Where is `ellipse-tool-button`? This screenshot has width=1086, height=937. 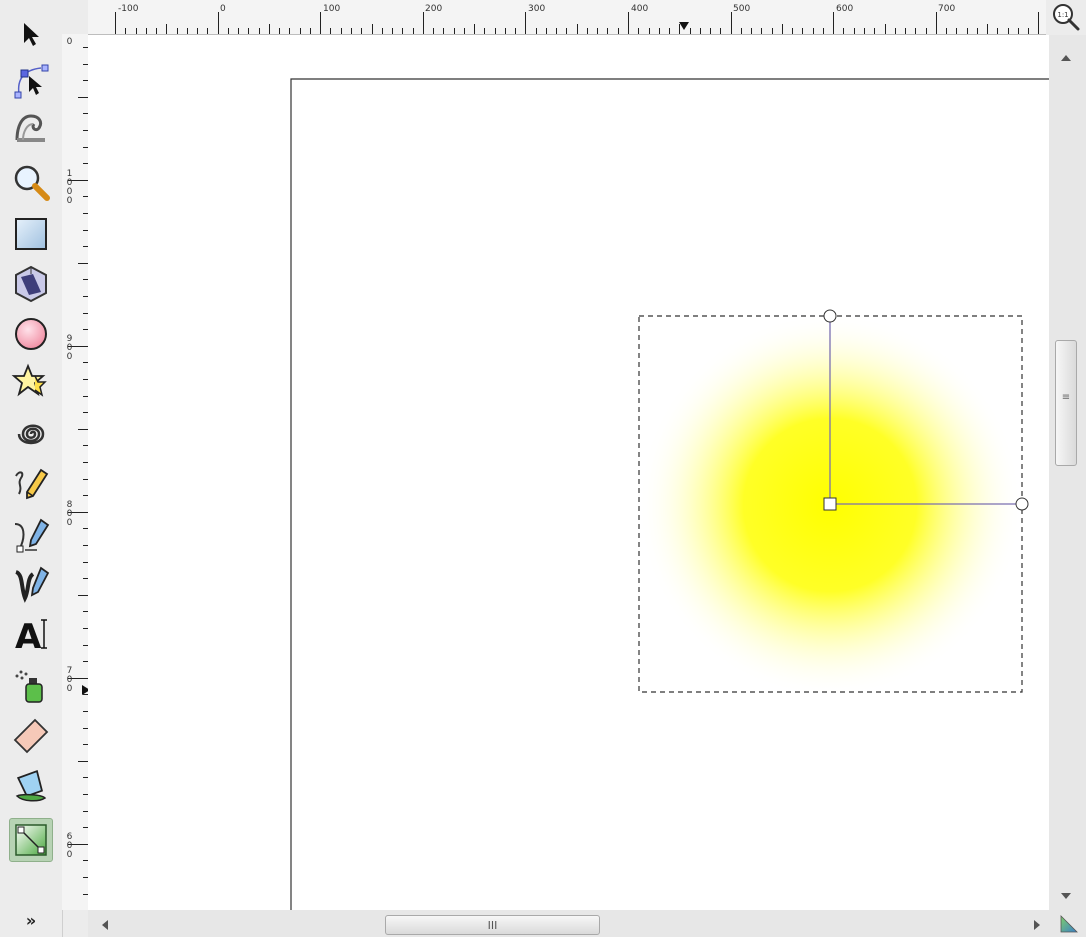 ellipse-tool-button is located at coordinates (31, 334).